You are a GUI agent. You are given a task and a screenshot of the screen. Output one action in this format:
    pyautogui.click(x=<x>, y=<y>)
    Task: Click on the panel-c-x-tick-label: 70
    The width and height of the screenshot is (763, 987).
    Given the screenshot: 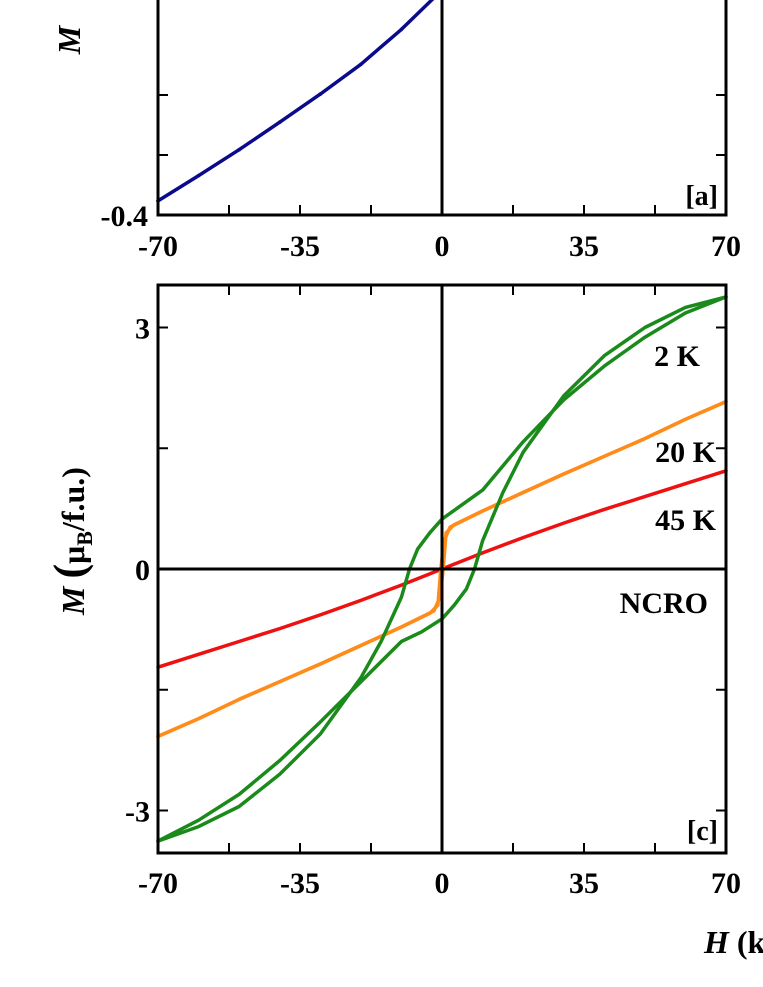 What is the action you would take?
    pyautogui.click(x=726, y=883)
    